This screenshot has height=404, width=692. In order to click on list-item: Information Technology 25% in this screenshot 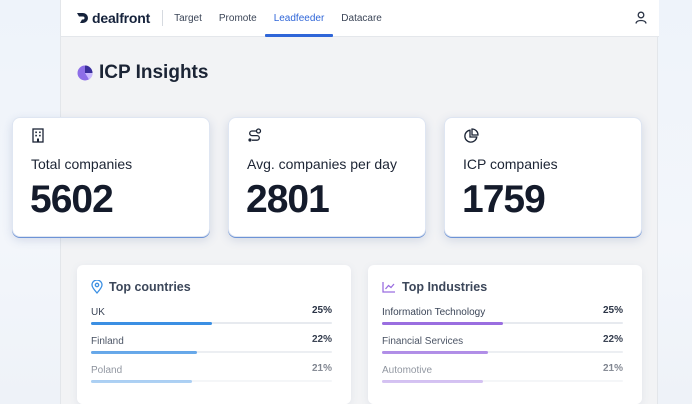, I will do `click(502, 318)`.